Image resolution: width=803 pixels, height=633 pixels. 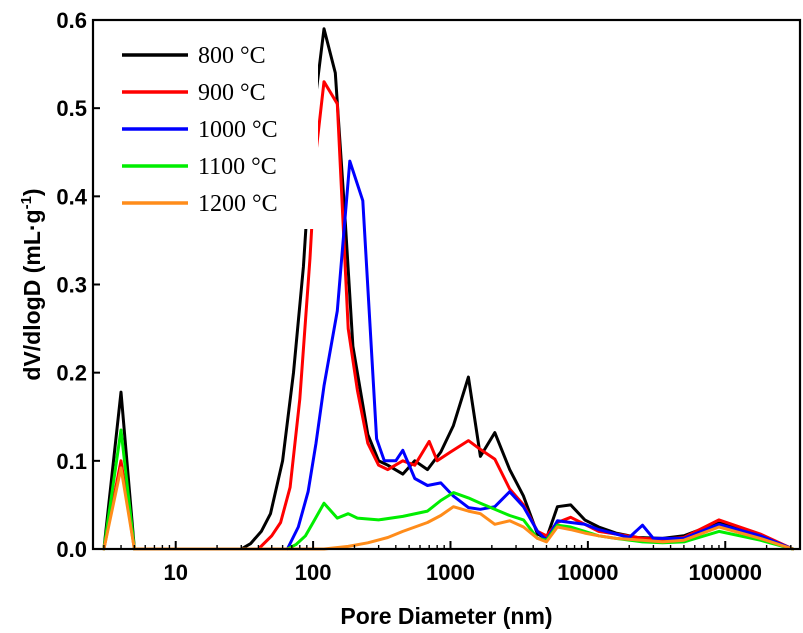 I want to click on y-tick-label: 0.2, so click(x=71, y=373).